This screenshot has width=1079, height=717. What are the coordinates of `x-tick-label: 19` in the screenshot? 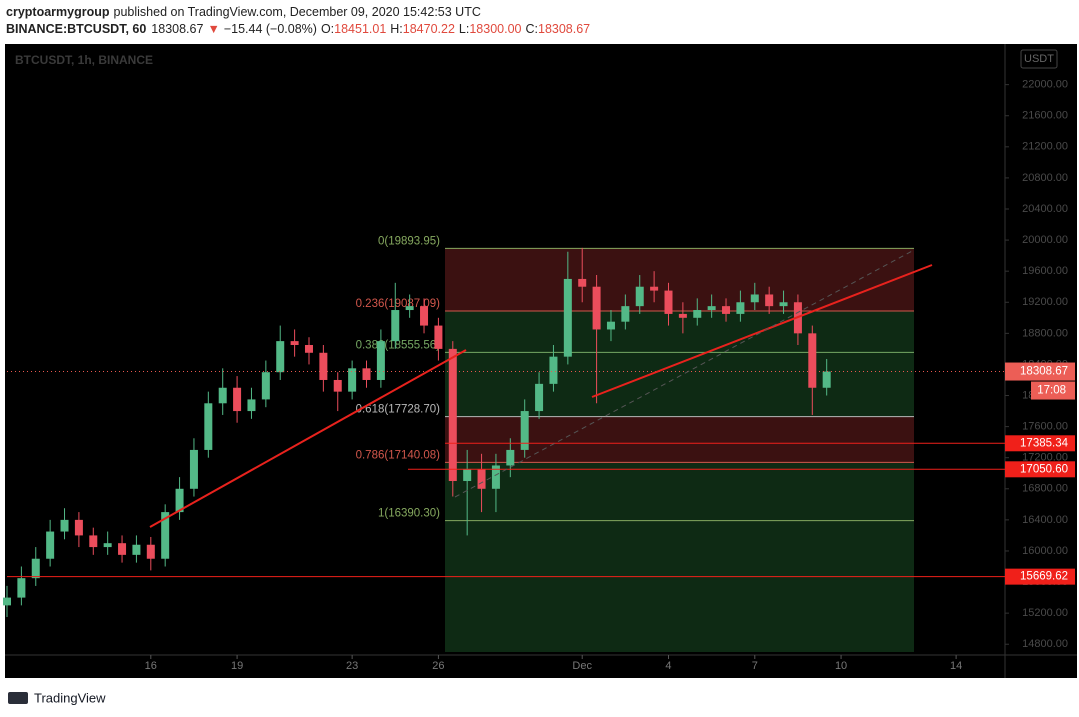 It's located at (237, 666).